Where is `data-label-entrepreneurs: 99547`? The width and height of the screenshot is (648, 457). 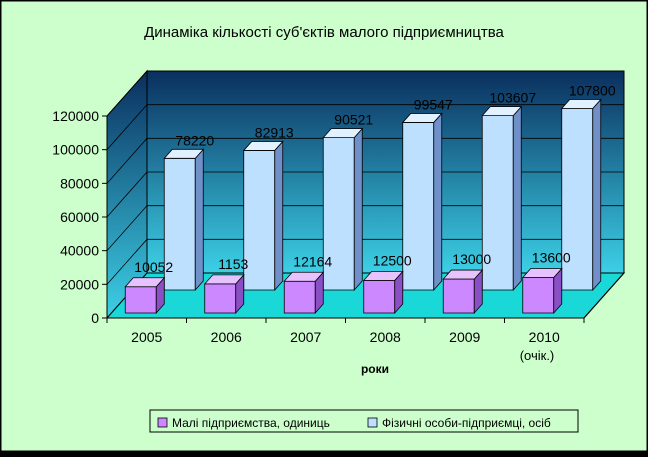 data-label-entrepreneurs: 99547 is located at coordinates (433, 104).